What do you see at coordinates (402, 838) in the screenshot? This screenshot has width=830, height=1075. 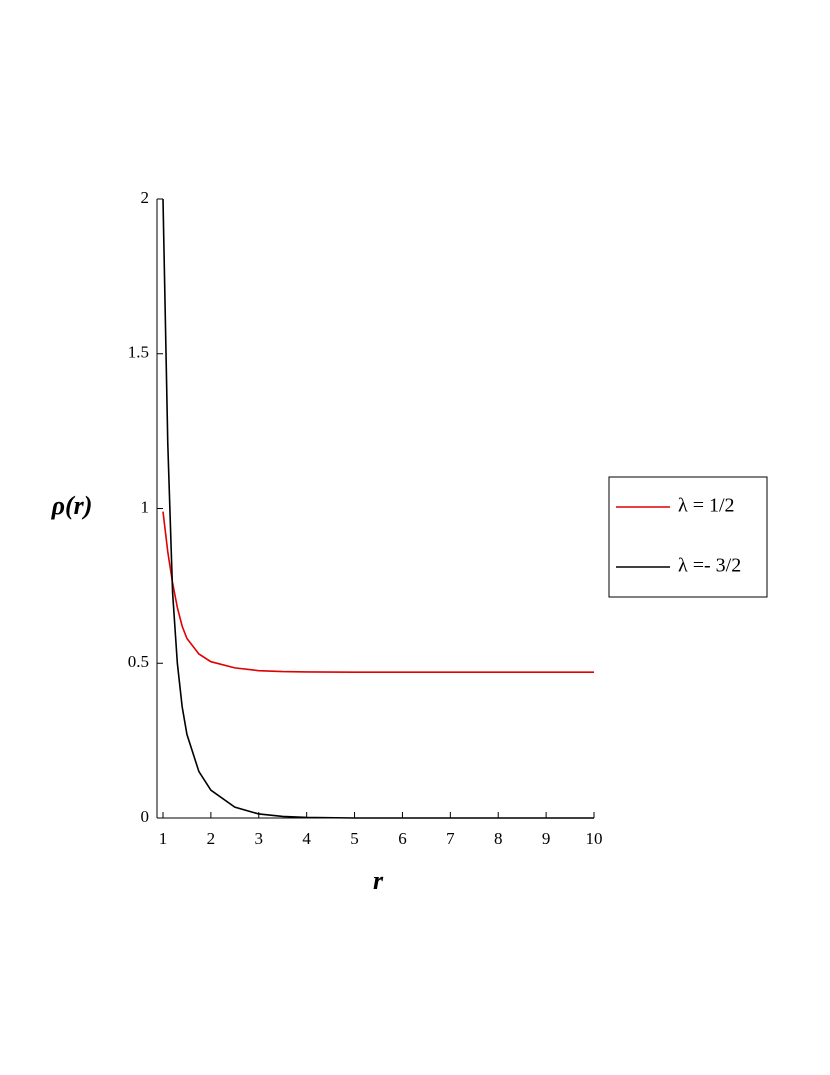 I see `x-tick-label: 6` at bounding box center [402, 838].